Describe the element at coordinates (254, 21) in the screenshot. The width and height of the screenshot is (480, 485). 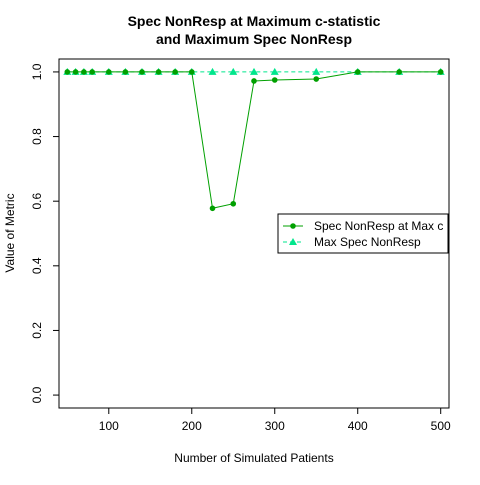
I see `chart-title-line-1: Spec NonResp at Maximum c-statistic` at that location.